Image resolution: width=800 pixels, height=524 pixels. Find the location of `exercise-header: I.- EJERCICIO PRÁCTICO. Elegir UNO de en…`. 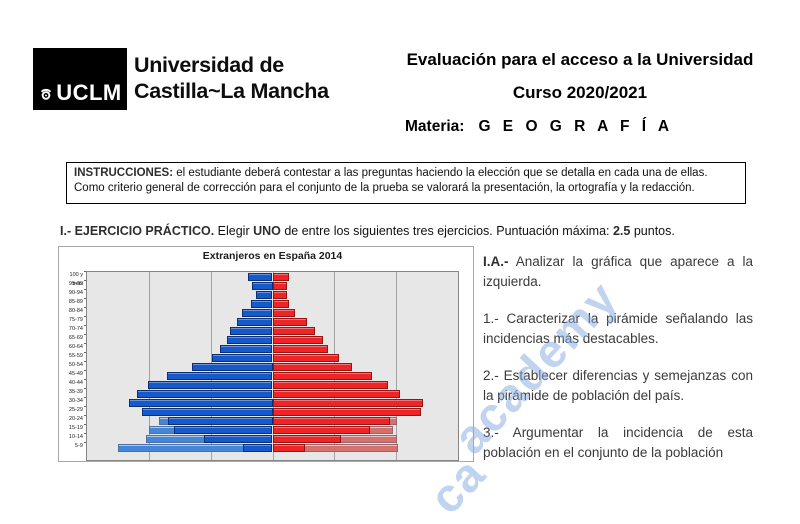

exercise-header: I.- EJERCICIO PRÁCTICO. Elegir UNO de en… is located at coordinates (415, 231).